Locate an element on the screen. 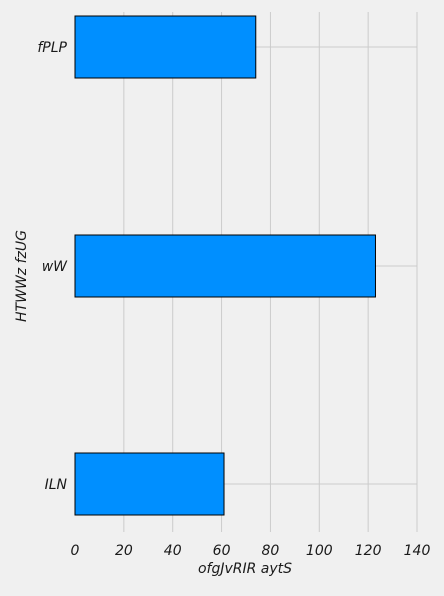 The width and height of the screenshot is (444, 596). x-tick-label: 0 is located at coordinates (75, 551).